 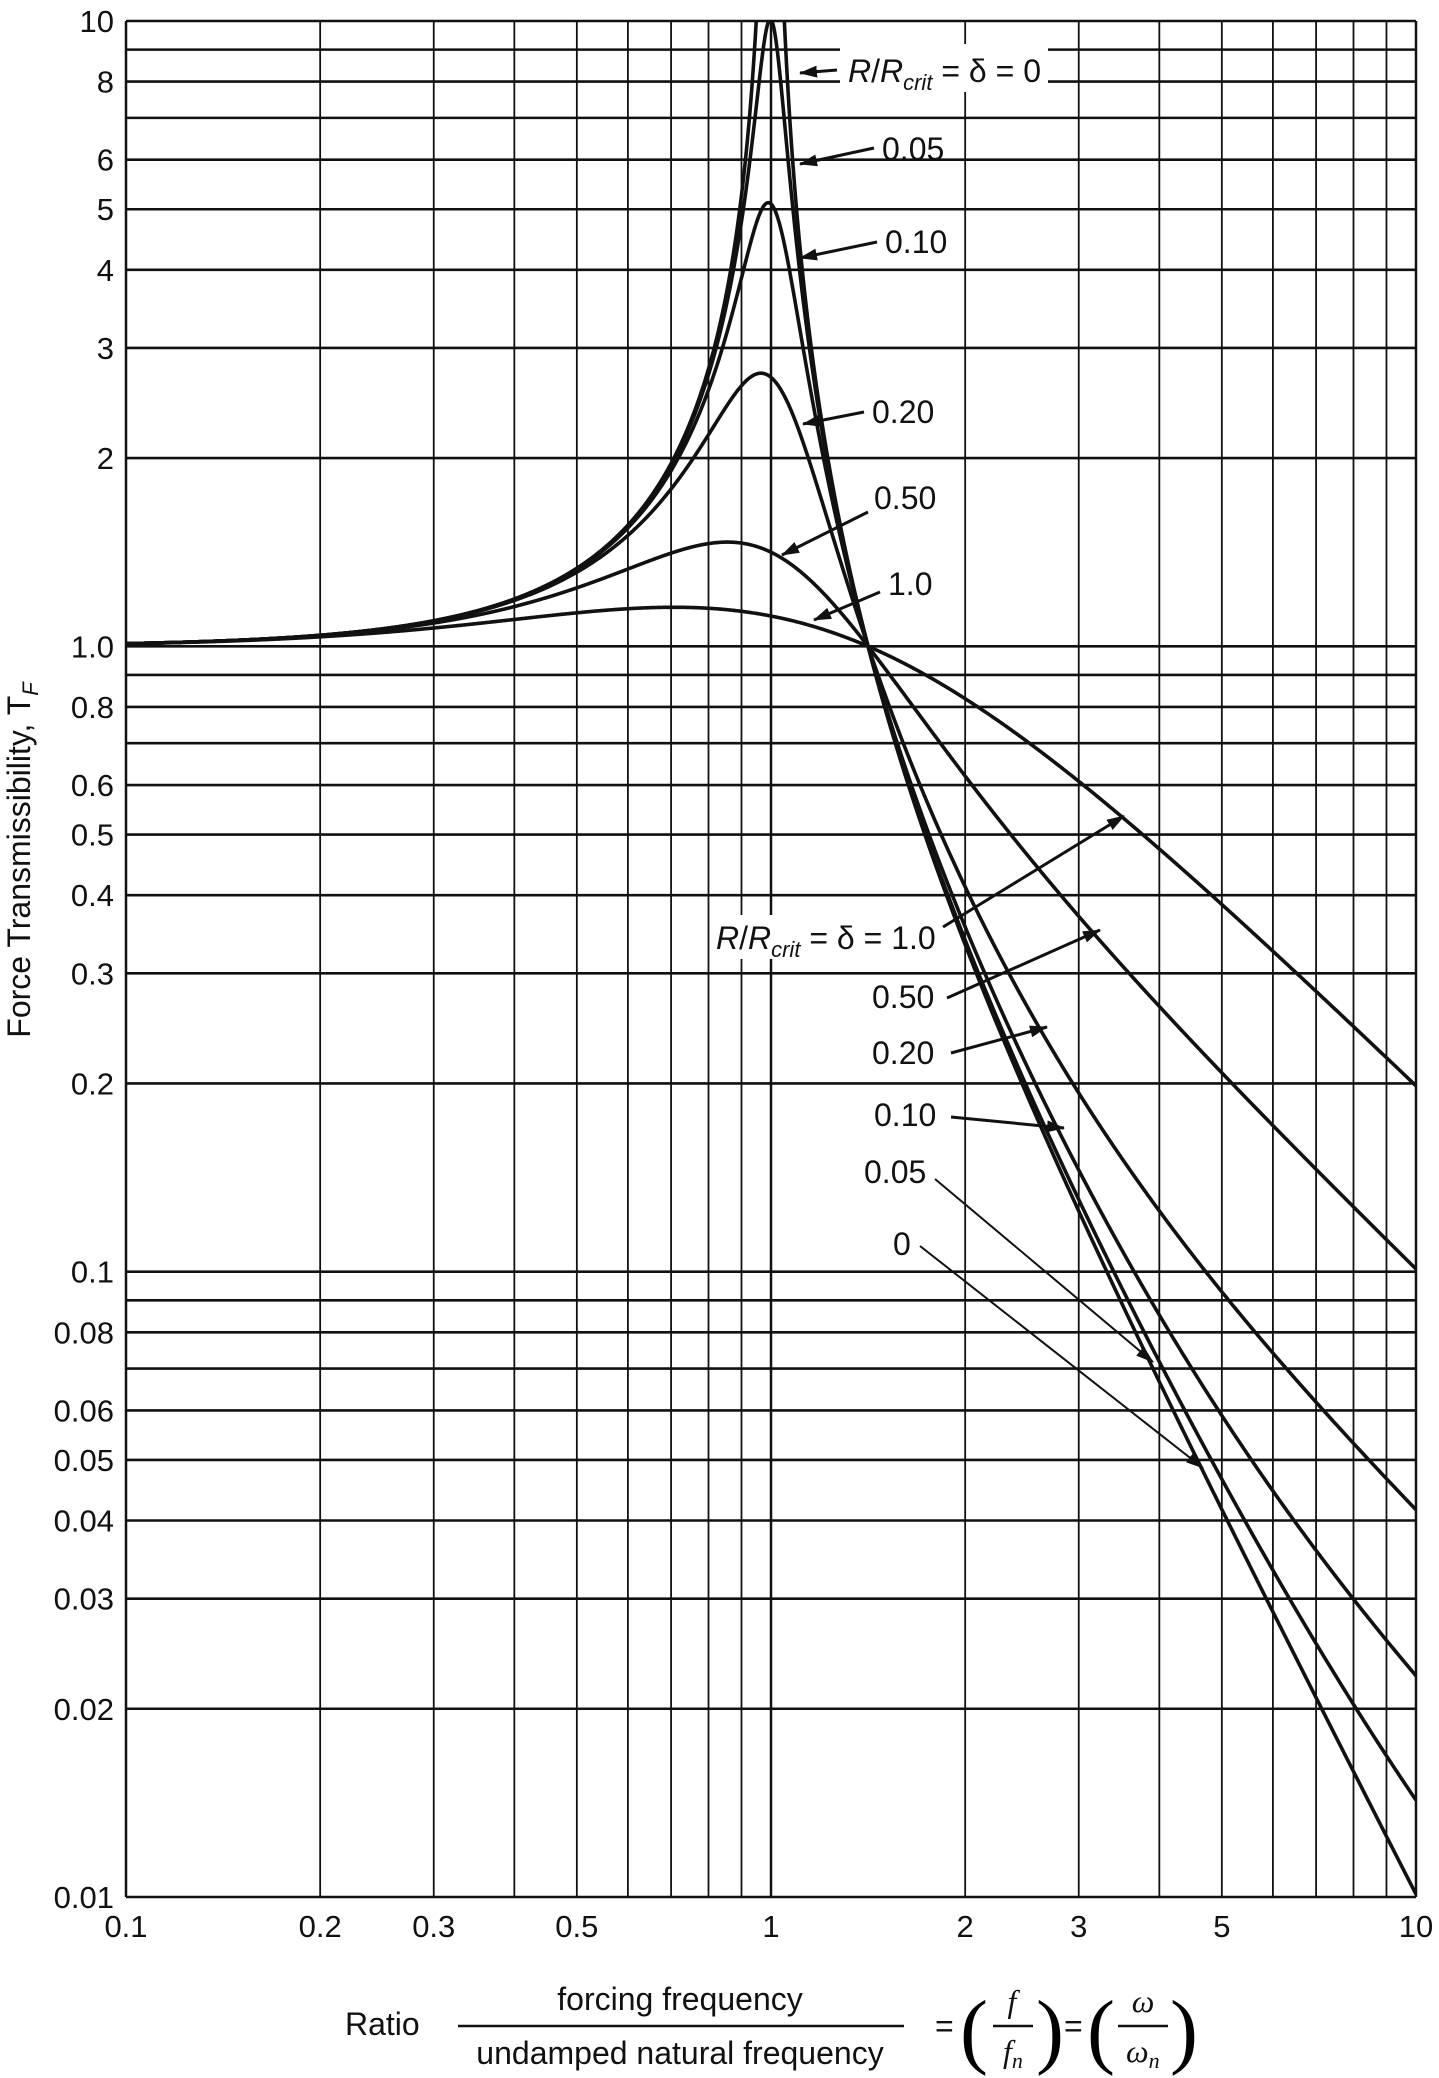 What do you see at coordinates (1073, 2026) in the screenshot?
I see `equals-2: =` at bounding box center [1073, 2026].